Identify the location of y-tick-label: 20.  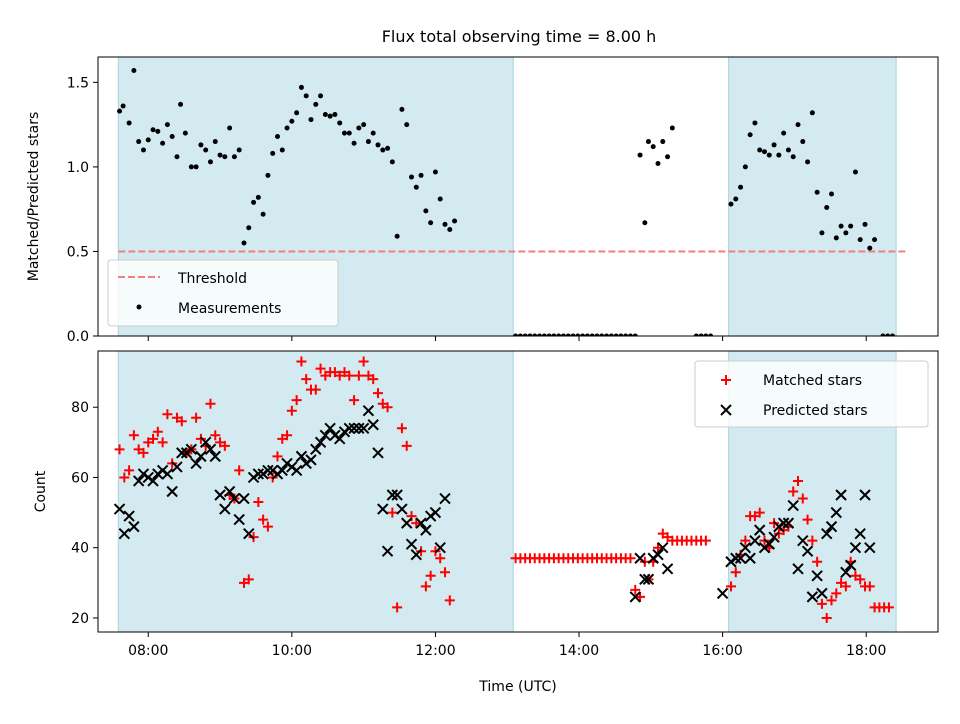
(80, 619).